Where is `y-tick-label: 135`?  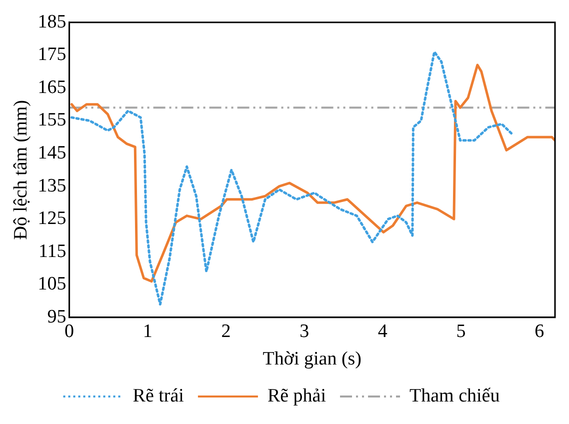 y-tick-label: 135 is located at coordinates (52, 185).